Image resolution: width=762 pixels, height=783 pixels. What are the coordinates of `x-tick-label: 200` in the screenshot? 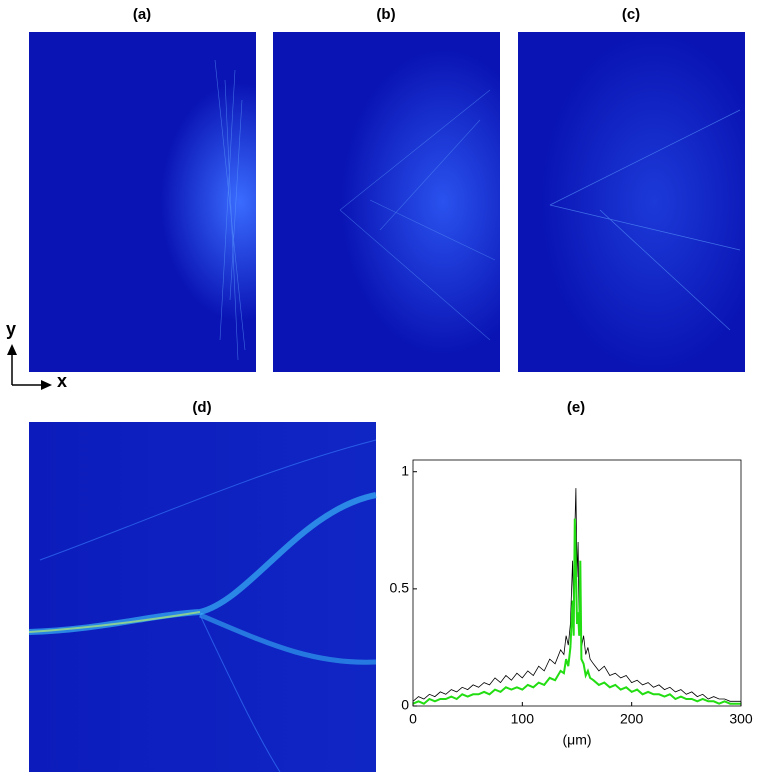 It's located at (632, 719).